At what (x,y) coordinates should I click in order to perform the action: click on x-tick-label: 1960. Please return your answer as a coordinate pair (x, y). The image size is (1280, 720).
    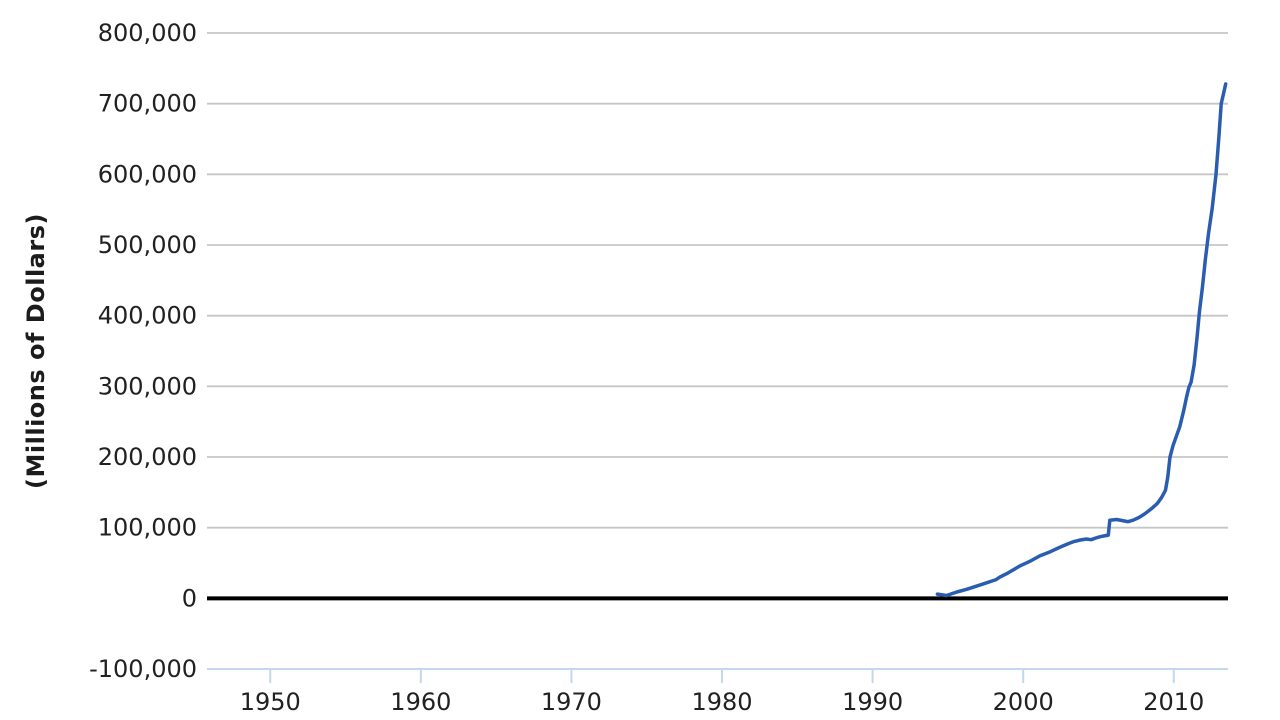
    Looking at the image, I should click on (420, 702).